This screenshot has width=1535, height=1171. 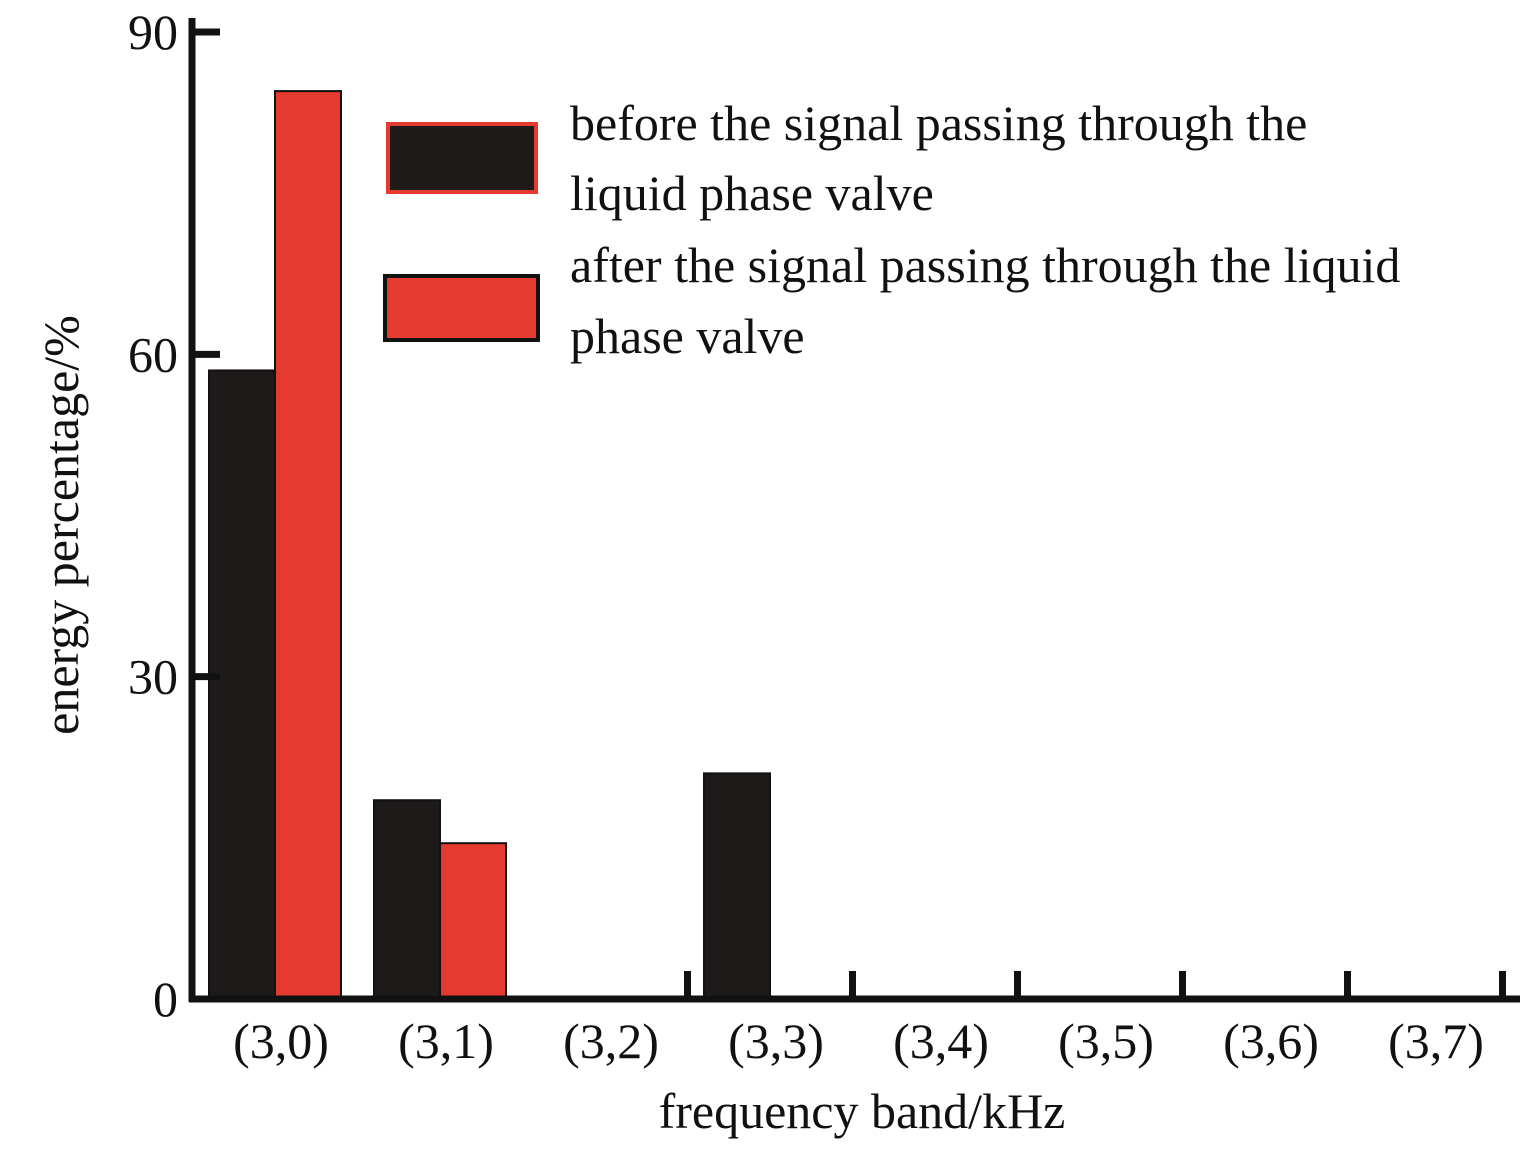 I want to click on y-tick-label: 30, so click(x=153, y=677).